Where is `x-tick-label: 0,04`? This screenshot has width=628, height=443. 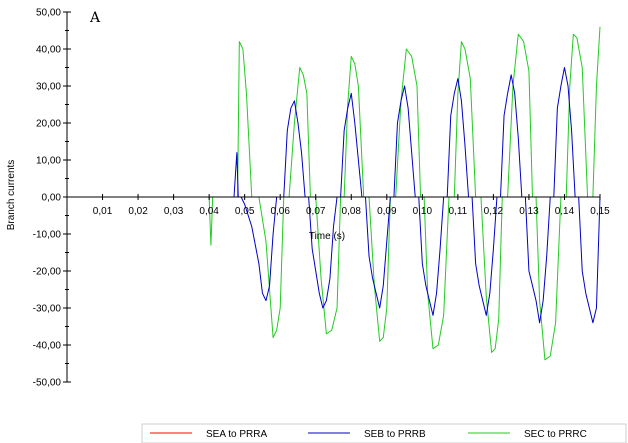
x-tick-label: 0,04 is located at coordinates (209, 211).